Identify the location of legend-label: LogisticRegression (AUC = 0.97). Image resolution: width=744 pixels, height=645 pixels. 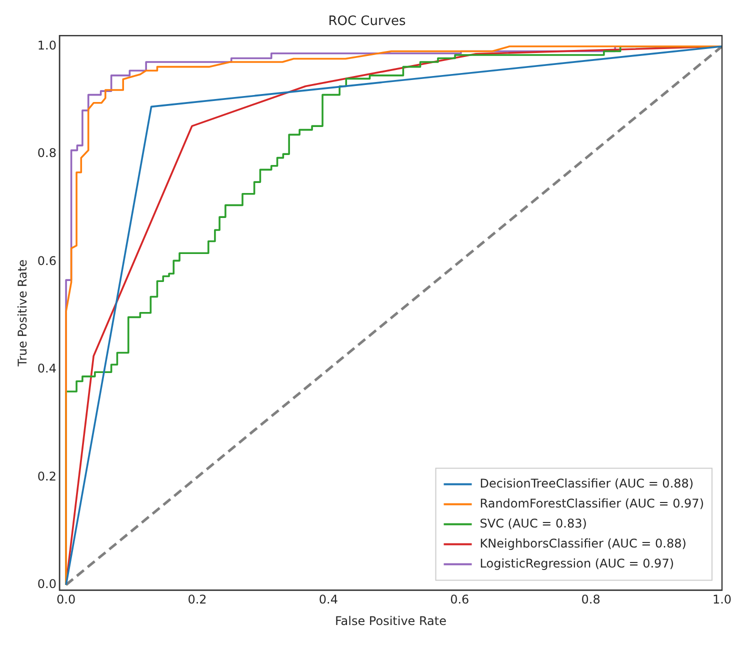
(577, 563).